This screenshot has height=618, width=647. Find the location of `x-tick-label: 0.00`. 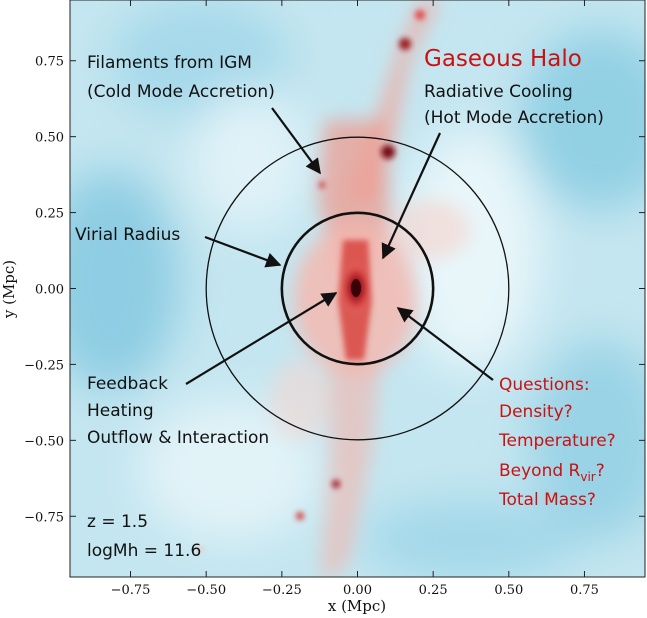

x-tick-label: 0.00 is located at coordinates (357, 590).